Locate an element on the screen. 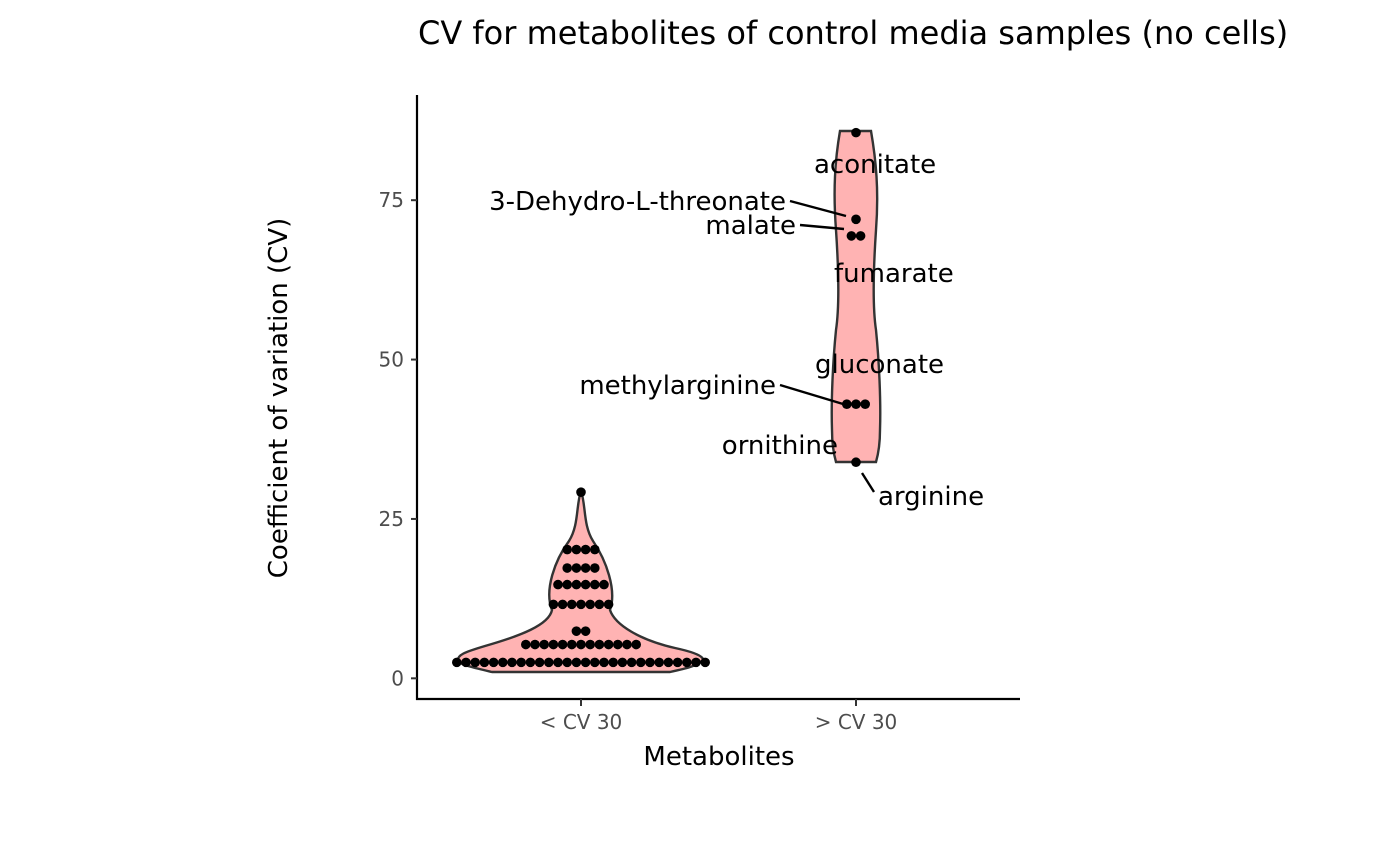  violin-gt-cv30 is located at coordinates (856, 296).